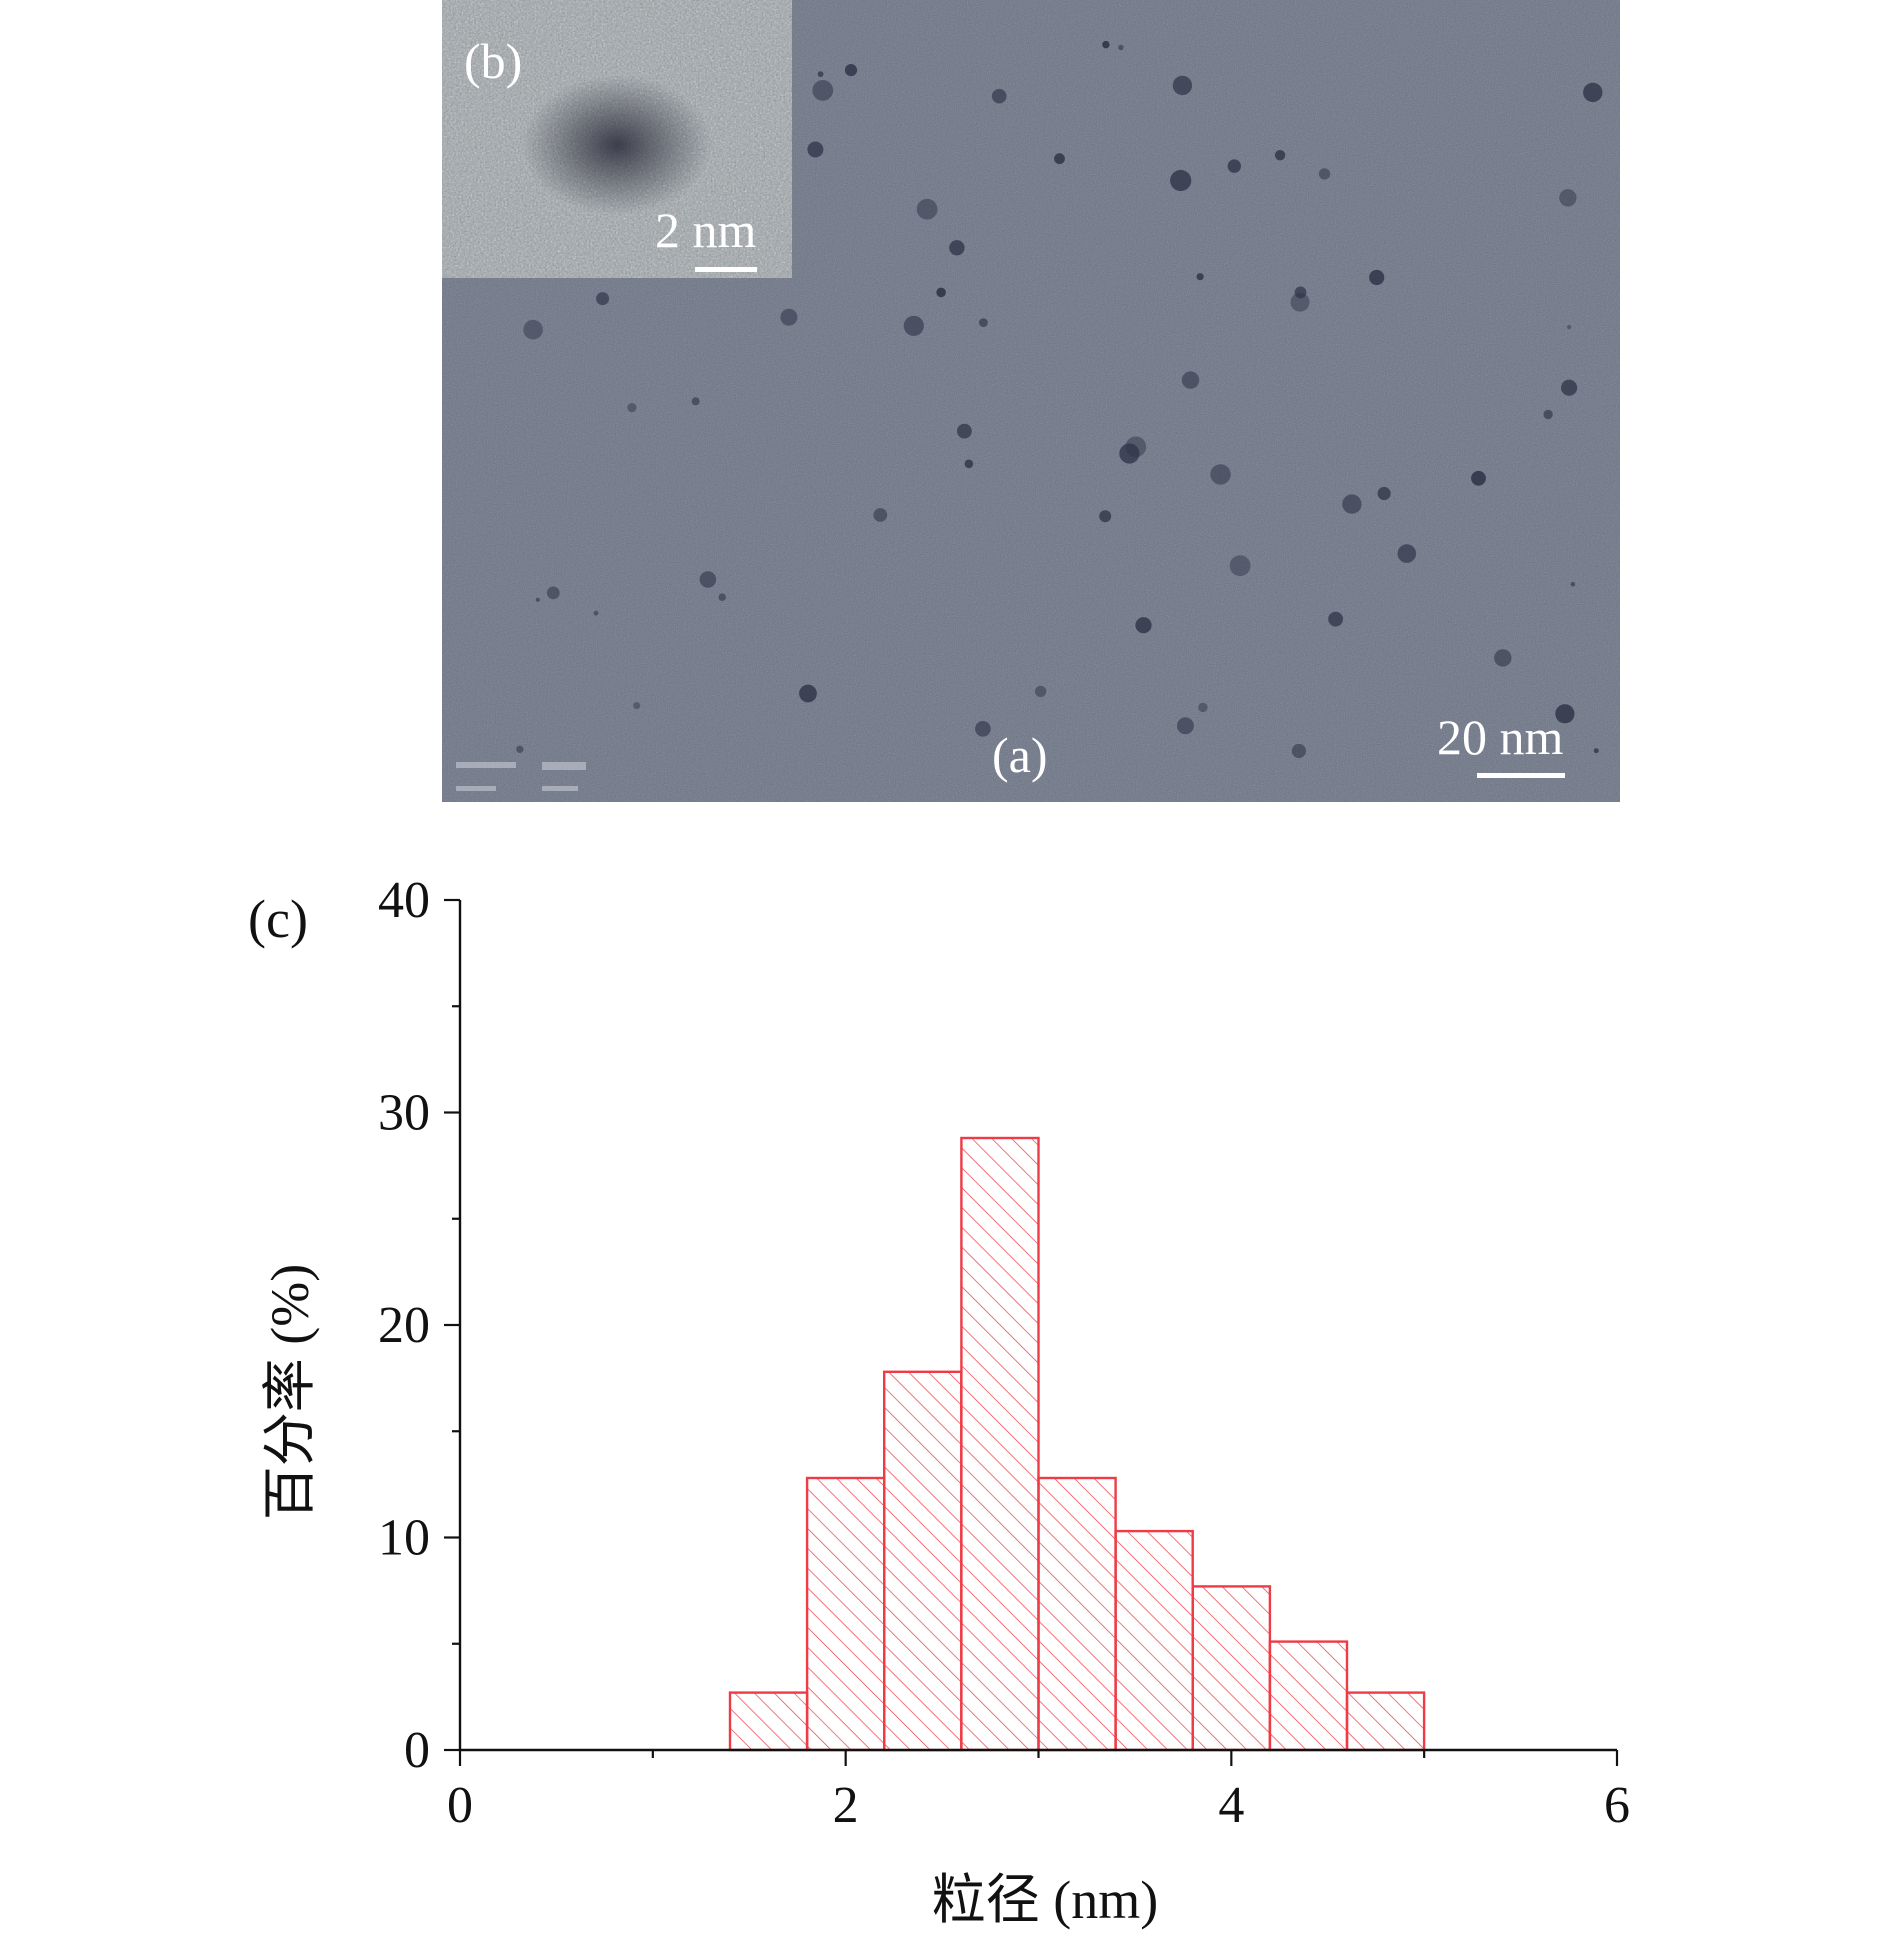  What do you see at coordinates (1045, 1900) in the screenshot?
I see `x-axis-label: 粒径 (nm)` at bounding box center [1045, 1900].